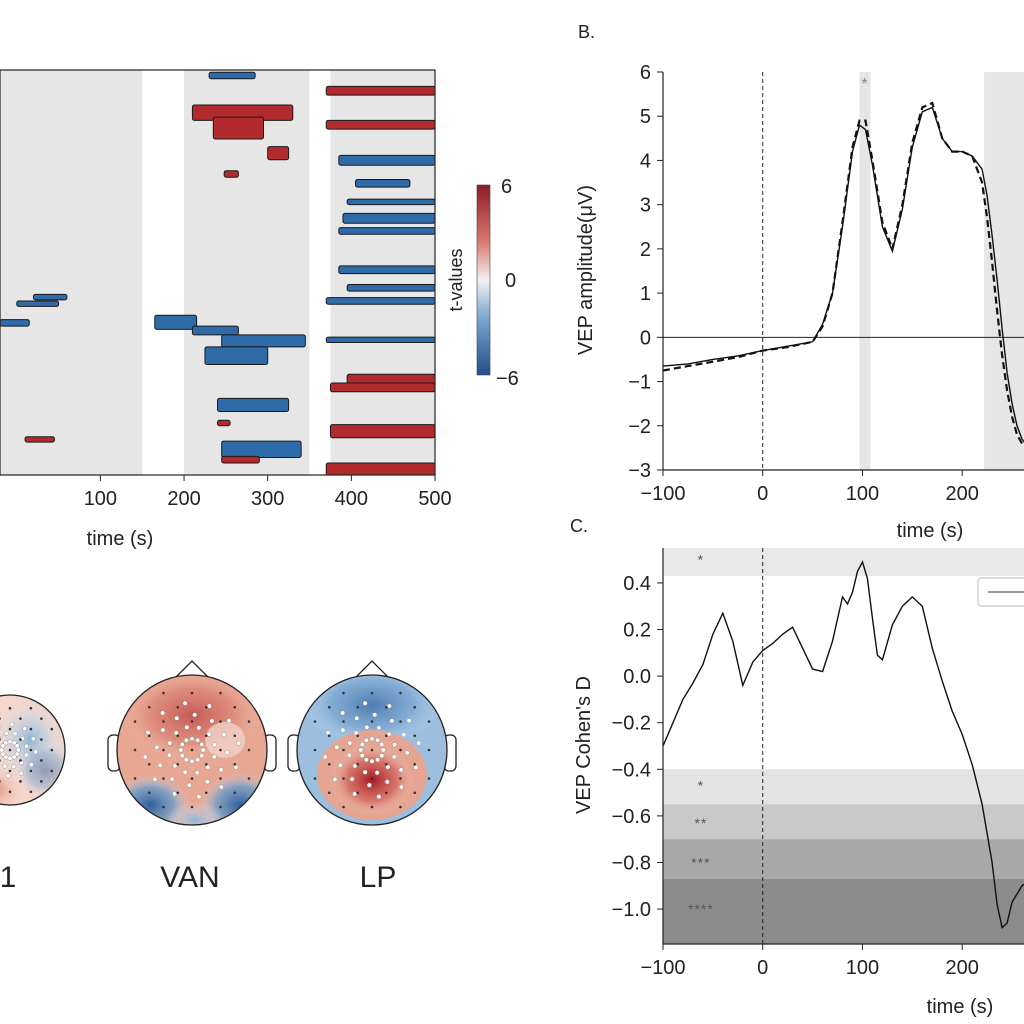 The width and height of the screenshot is (1024, 1024). What do you see at coordinates (662, 968) in the screenshot?
I see `panel-c-x-tick-label: −100` at bounding box center [662, 968].